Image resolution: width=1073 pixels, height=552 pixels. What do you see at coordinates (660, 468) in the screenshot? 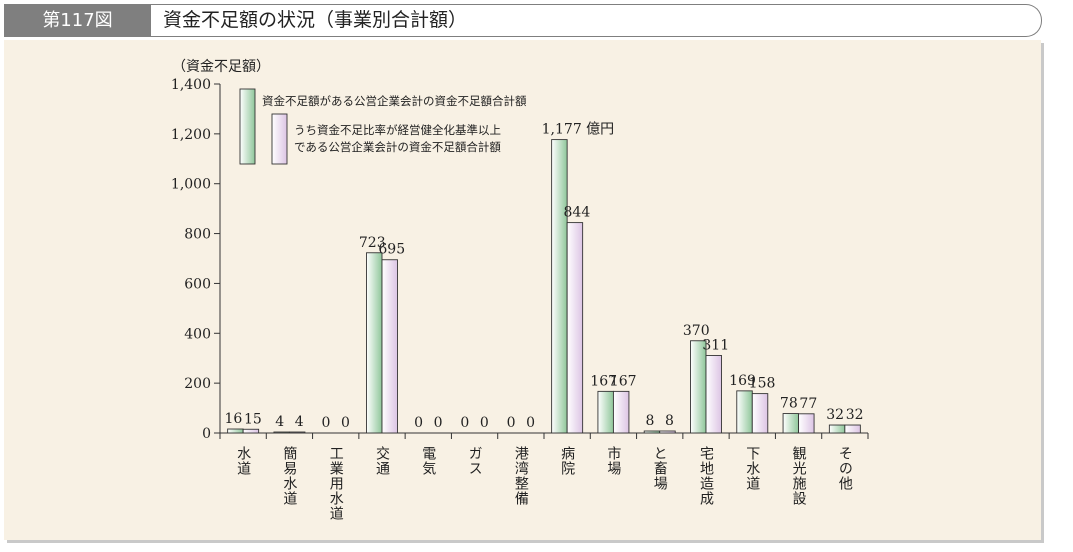
I see `category-label: と畜場` at bounding box center [660, 468].